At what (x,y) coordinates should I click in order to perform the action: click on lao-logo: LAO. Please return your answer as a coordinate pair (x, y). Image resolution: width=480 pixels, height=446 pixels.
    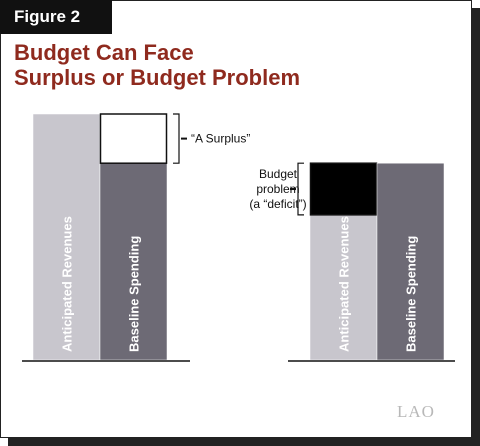
    Looking at the image, I should click on (416, 411).